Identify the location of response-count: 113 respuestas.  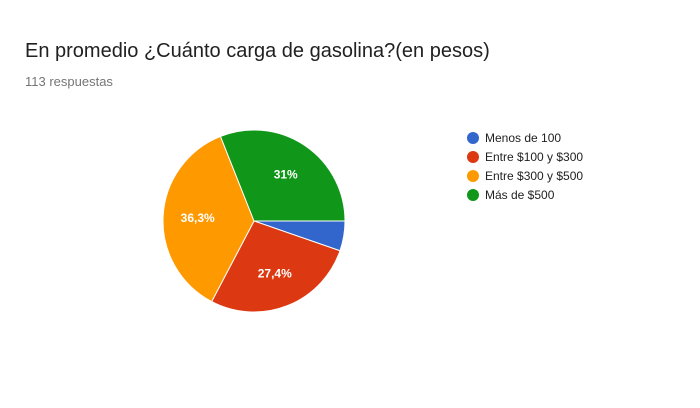
(69, 81).